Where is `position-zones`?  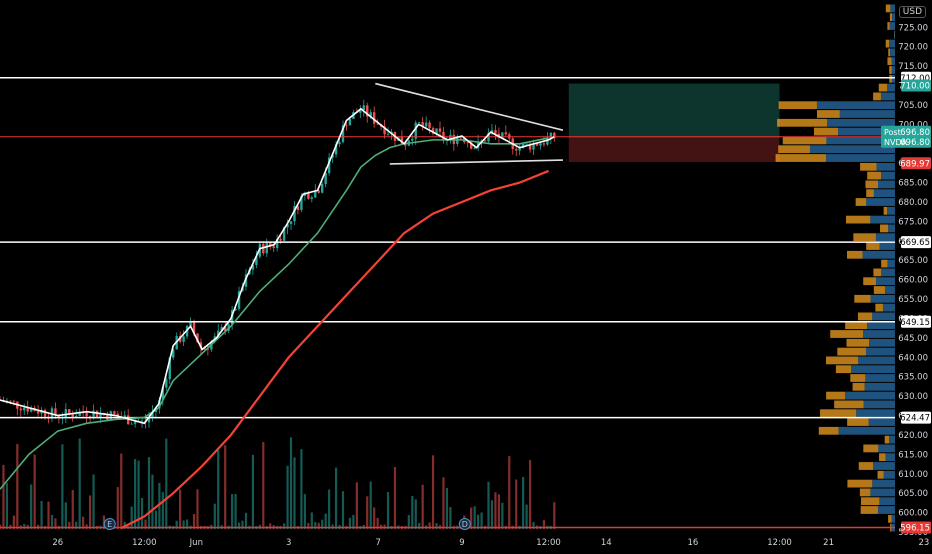
position-zones is located at coordinates (674, 123).